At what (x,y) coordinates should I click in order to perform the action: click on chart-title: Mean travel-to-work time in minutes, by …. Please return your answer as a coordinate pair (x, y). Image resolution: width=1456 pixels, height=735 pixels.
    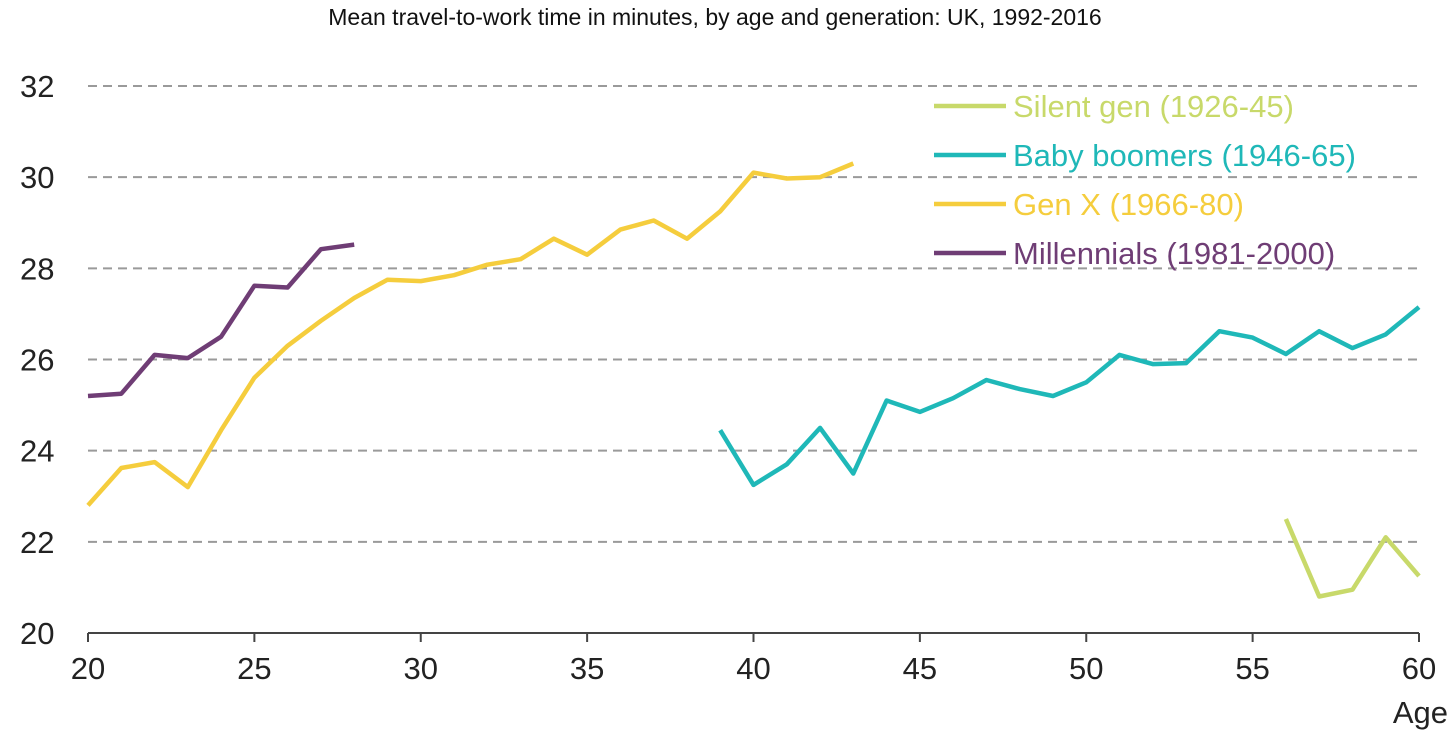
    Looking at the image, I should click on (715, 17).